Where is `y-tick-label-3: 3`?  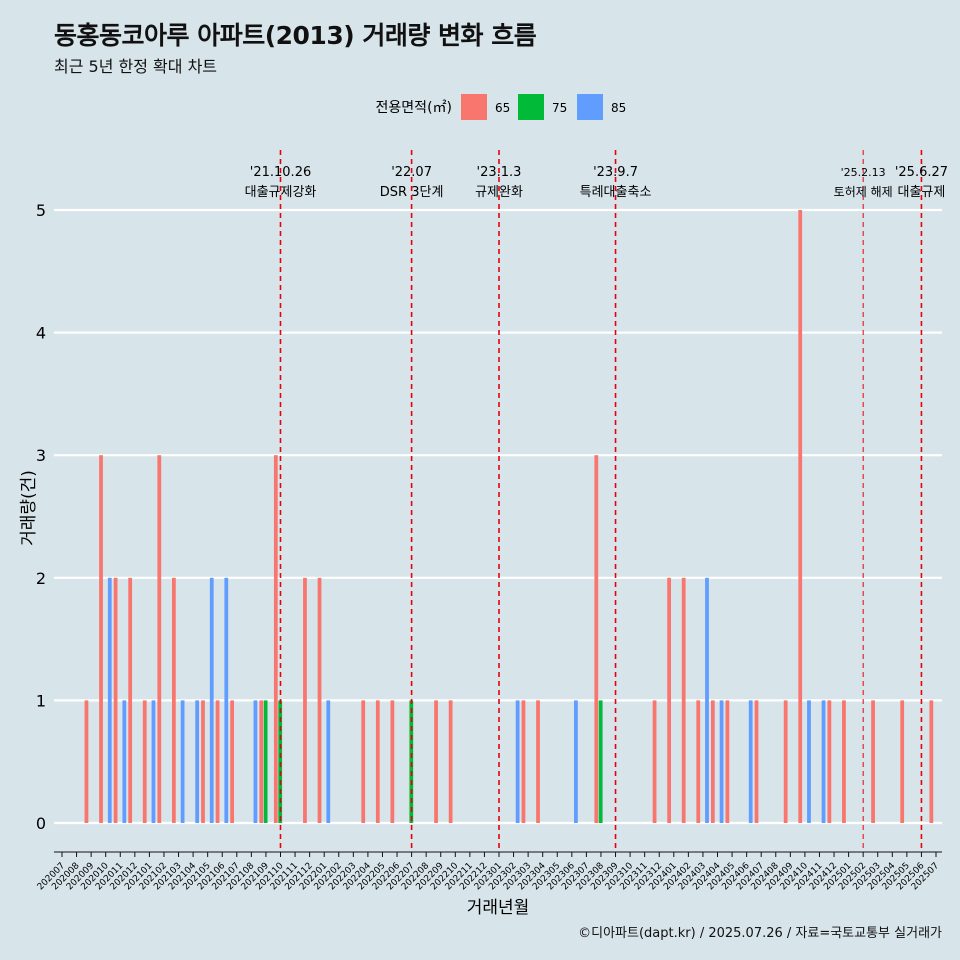
y-tick-label-3: 3 is located at coordinates (41, 455).